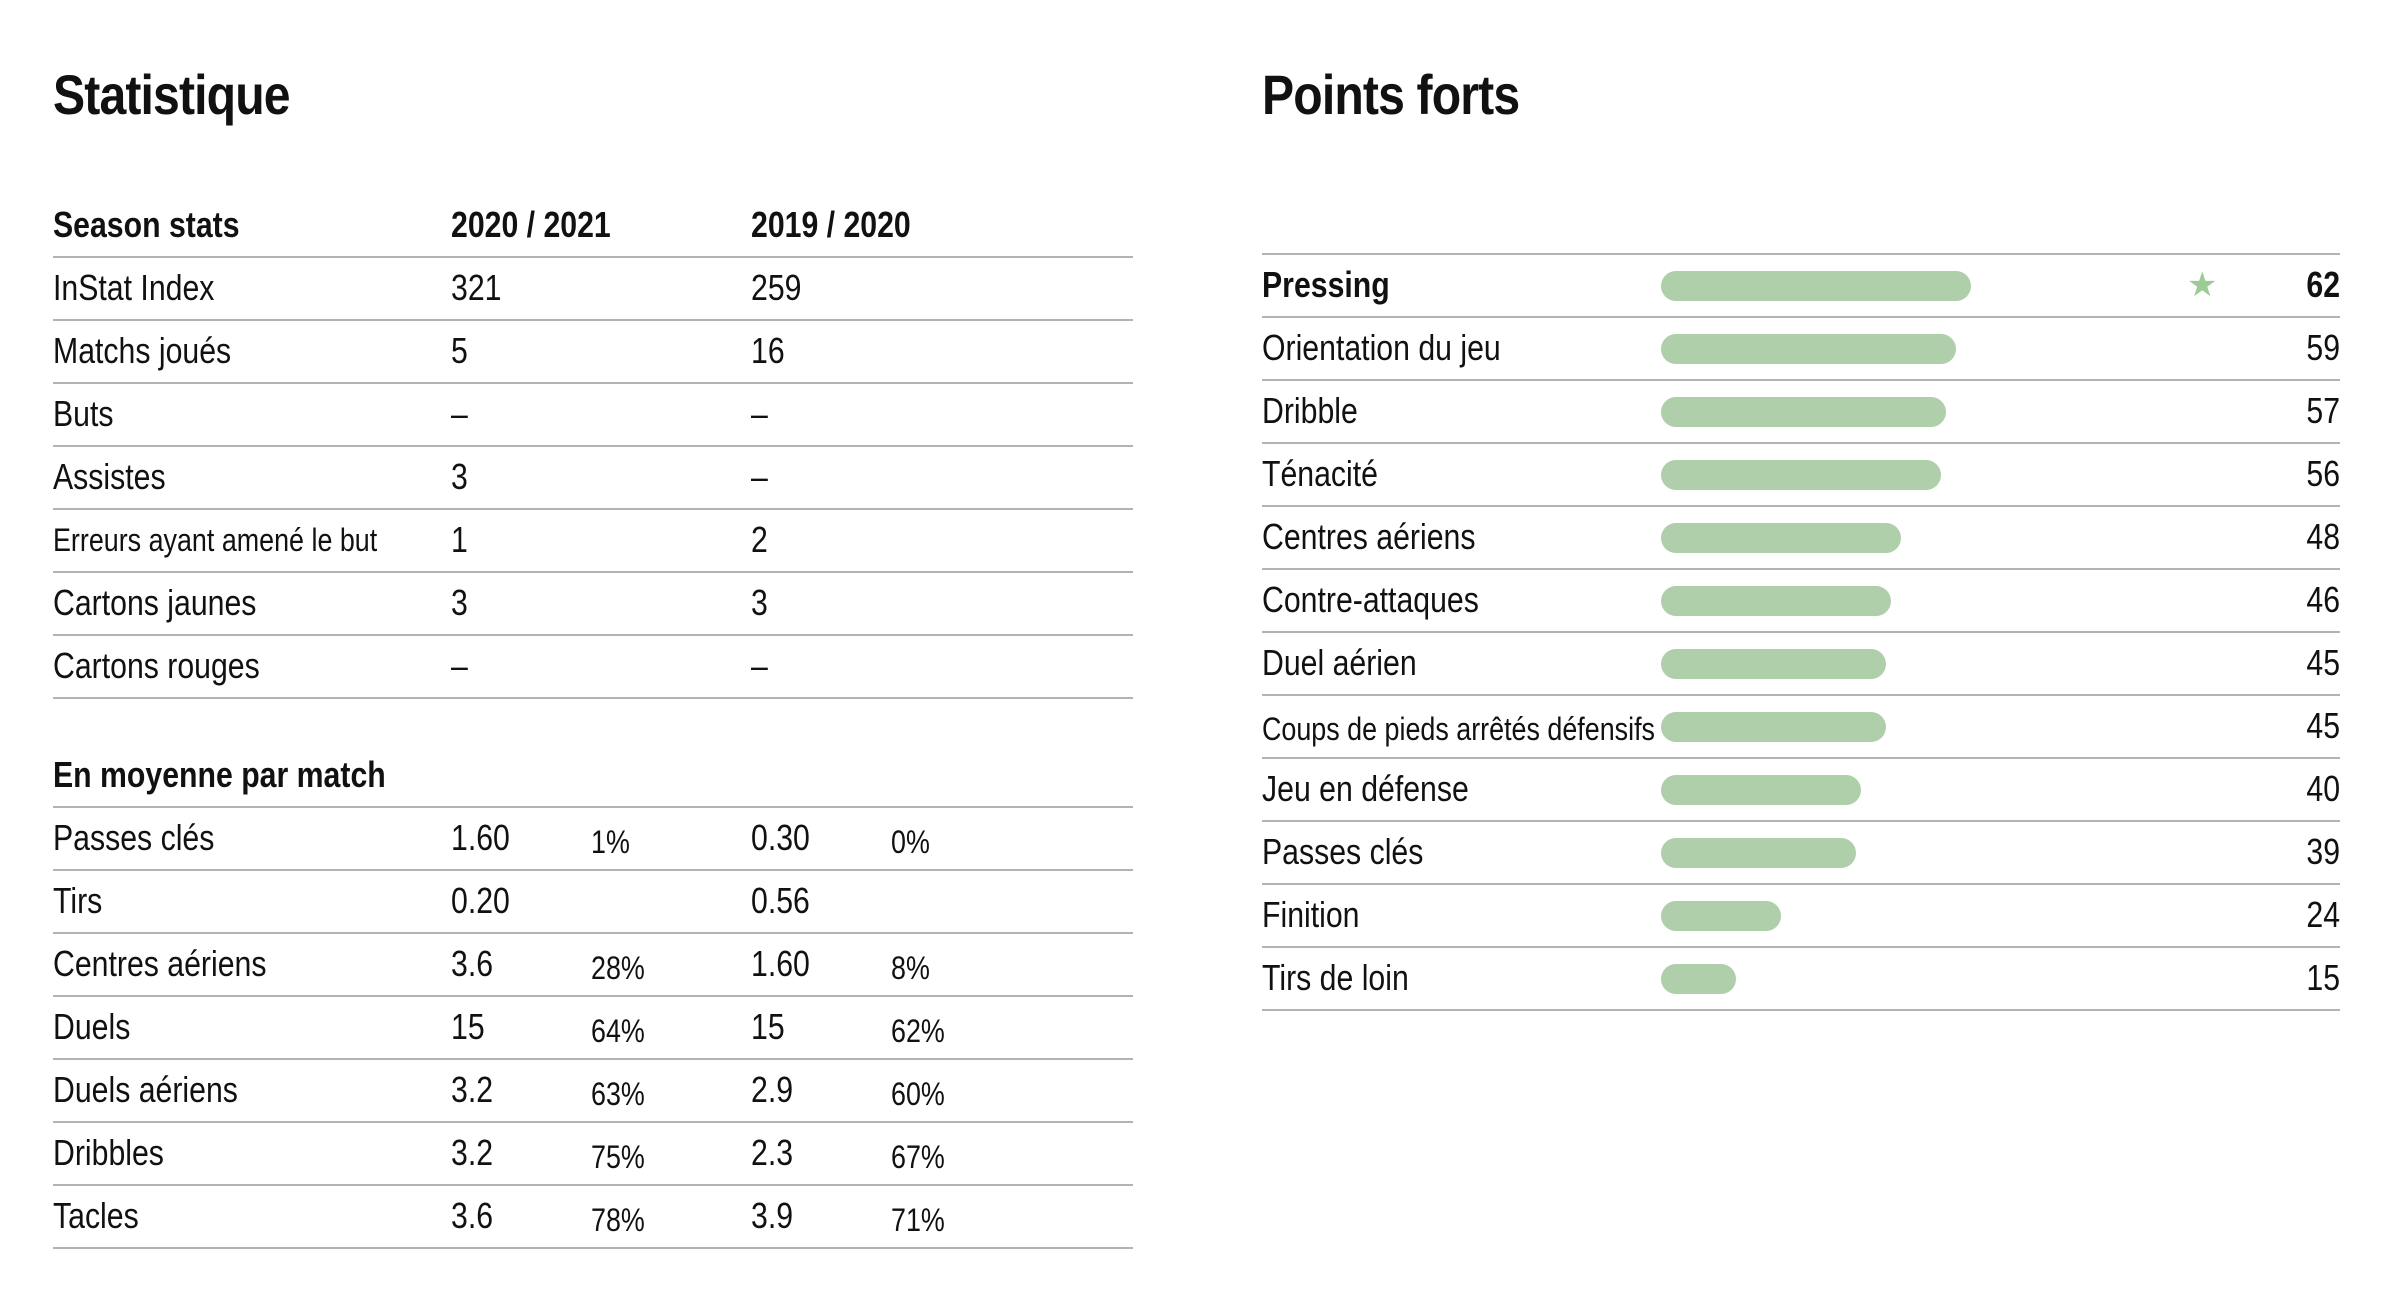 The width and height of the screenshot is (2392, 1290). I want to click on stat-label: Centres aériens, so click(160, 963).